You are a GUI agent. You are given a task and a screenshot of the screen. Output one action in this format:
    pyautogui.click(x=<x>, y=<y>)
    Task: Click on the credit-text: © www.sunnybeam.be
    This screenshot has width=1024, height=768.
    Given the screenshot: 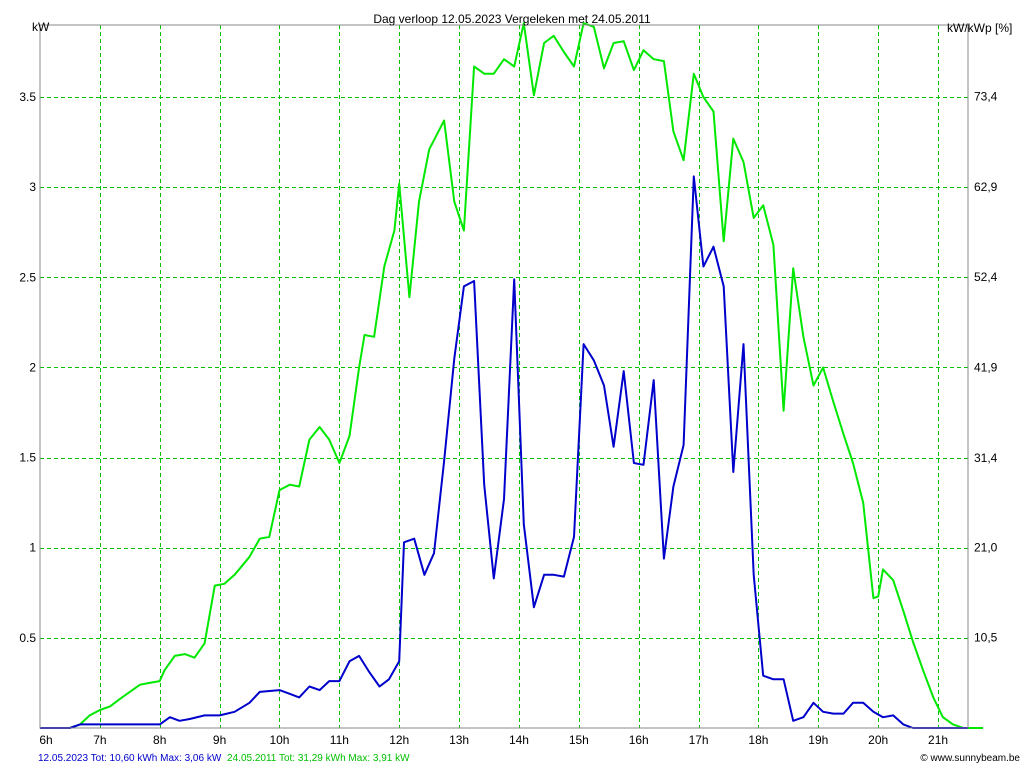 What is the action you would take?
    pyautogui.click(x=970, y=758)
    